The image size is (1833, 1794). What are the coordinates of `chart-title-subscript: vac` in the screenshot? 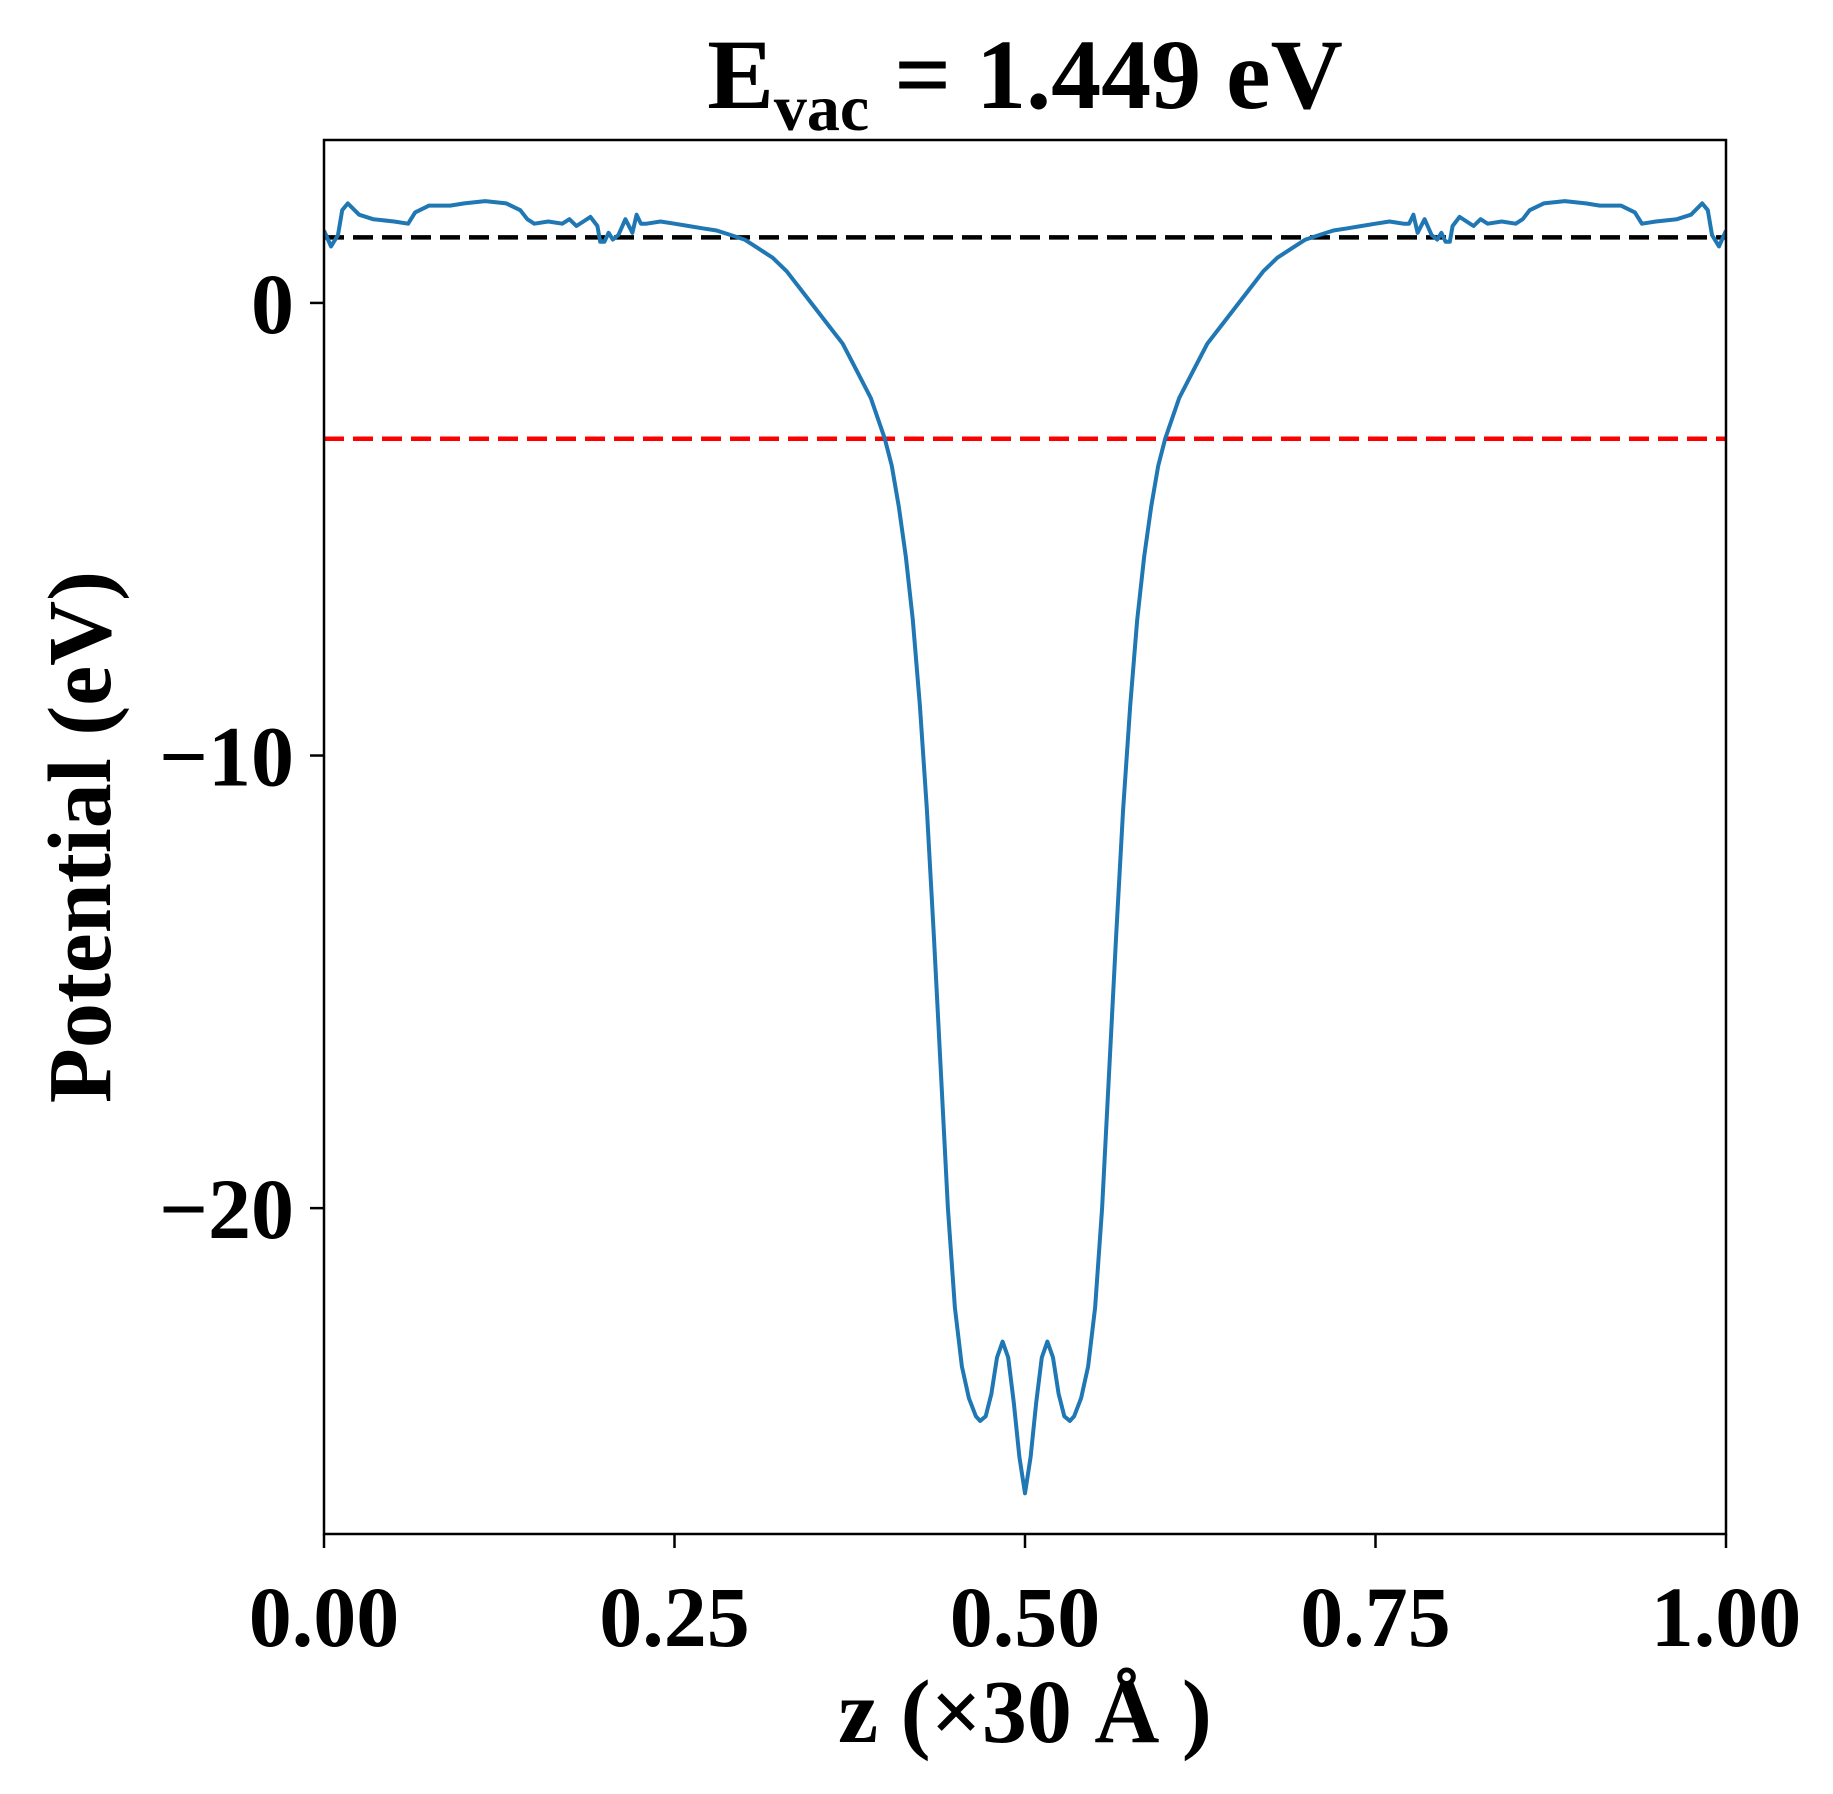 It's located at (821, 108).